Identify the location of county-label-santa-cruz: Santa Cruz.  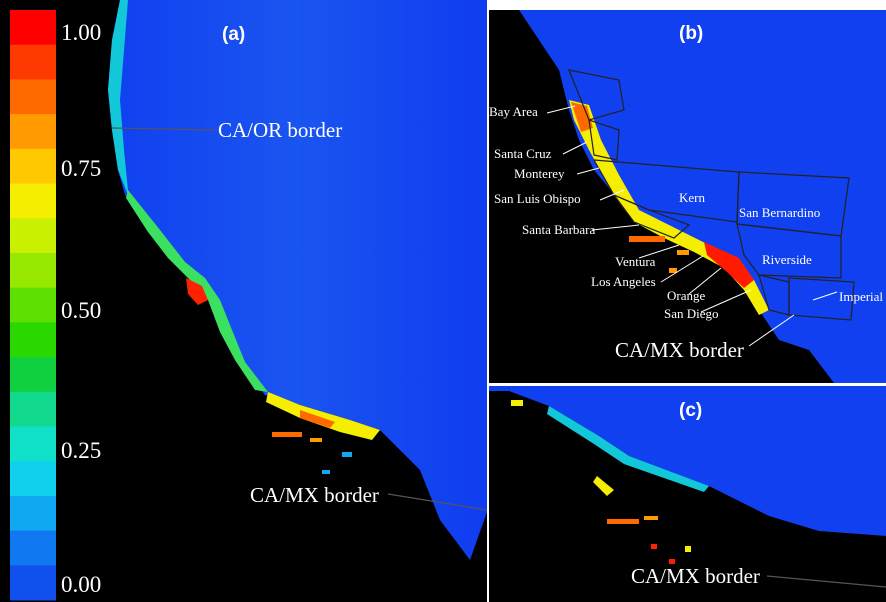
(523, 153).